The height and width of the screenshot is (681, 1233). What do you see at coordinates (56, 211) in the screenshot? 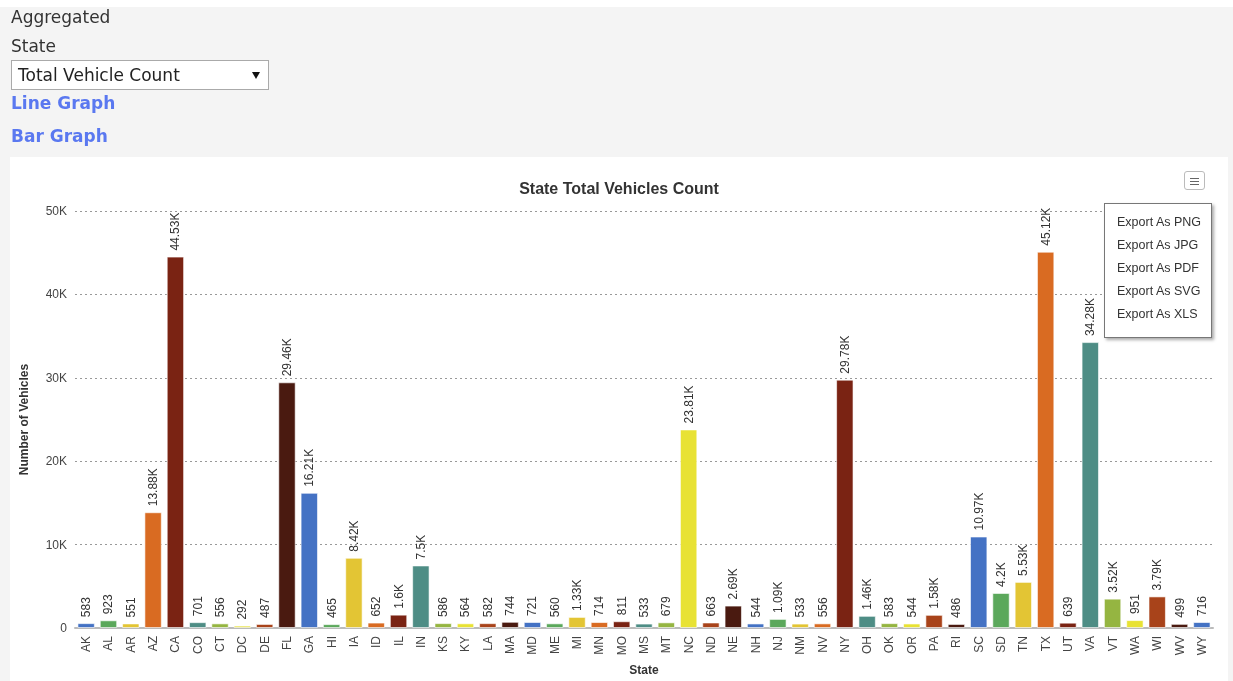
I see `y-tick-label: 50K` at bounding box center [56, 211].